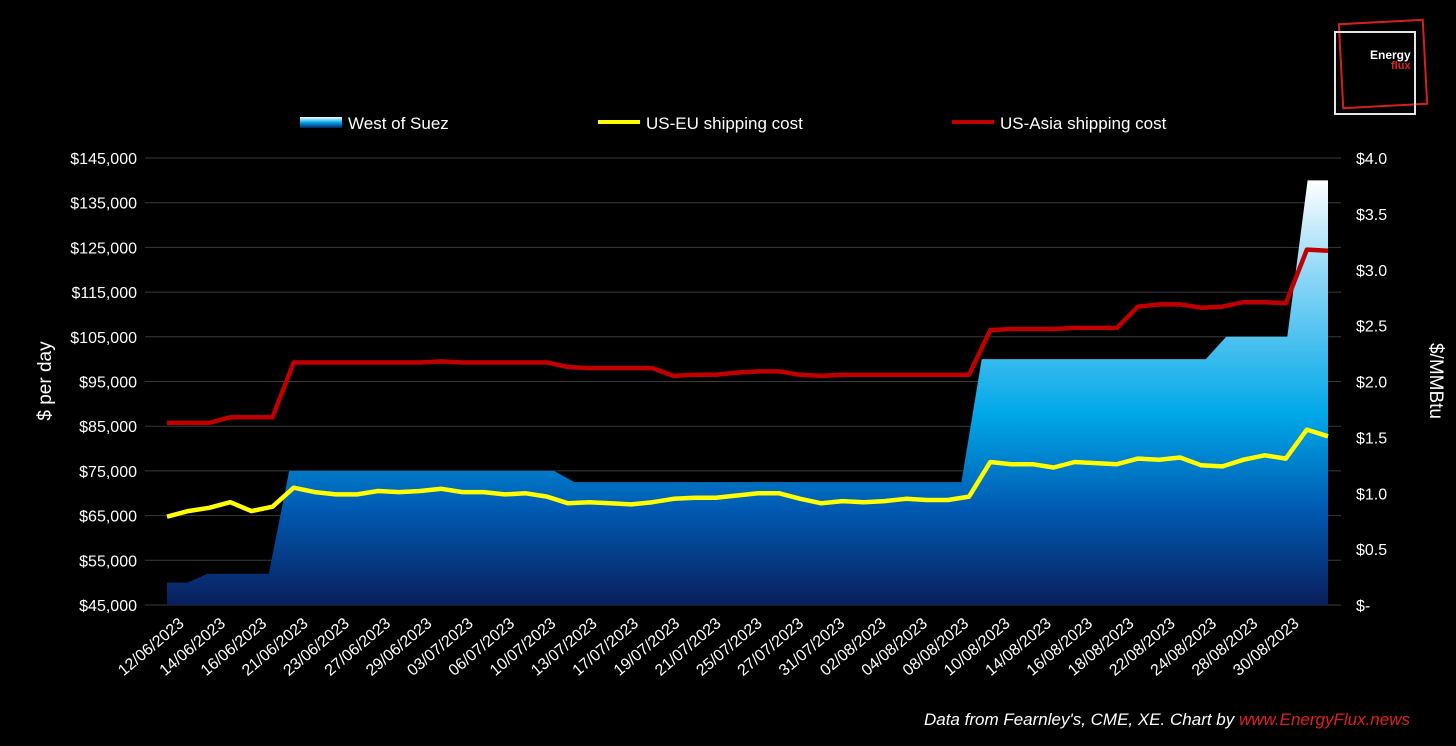  What do you see at coordinates (1390, 55) in the screenshot?
I see `logo-text-energy: Energy` at bounding box center [1390, 55].